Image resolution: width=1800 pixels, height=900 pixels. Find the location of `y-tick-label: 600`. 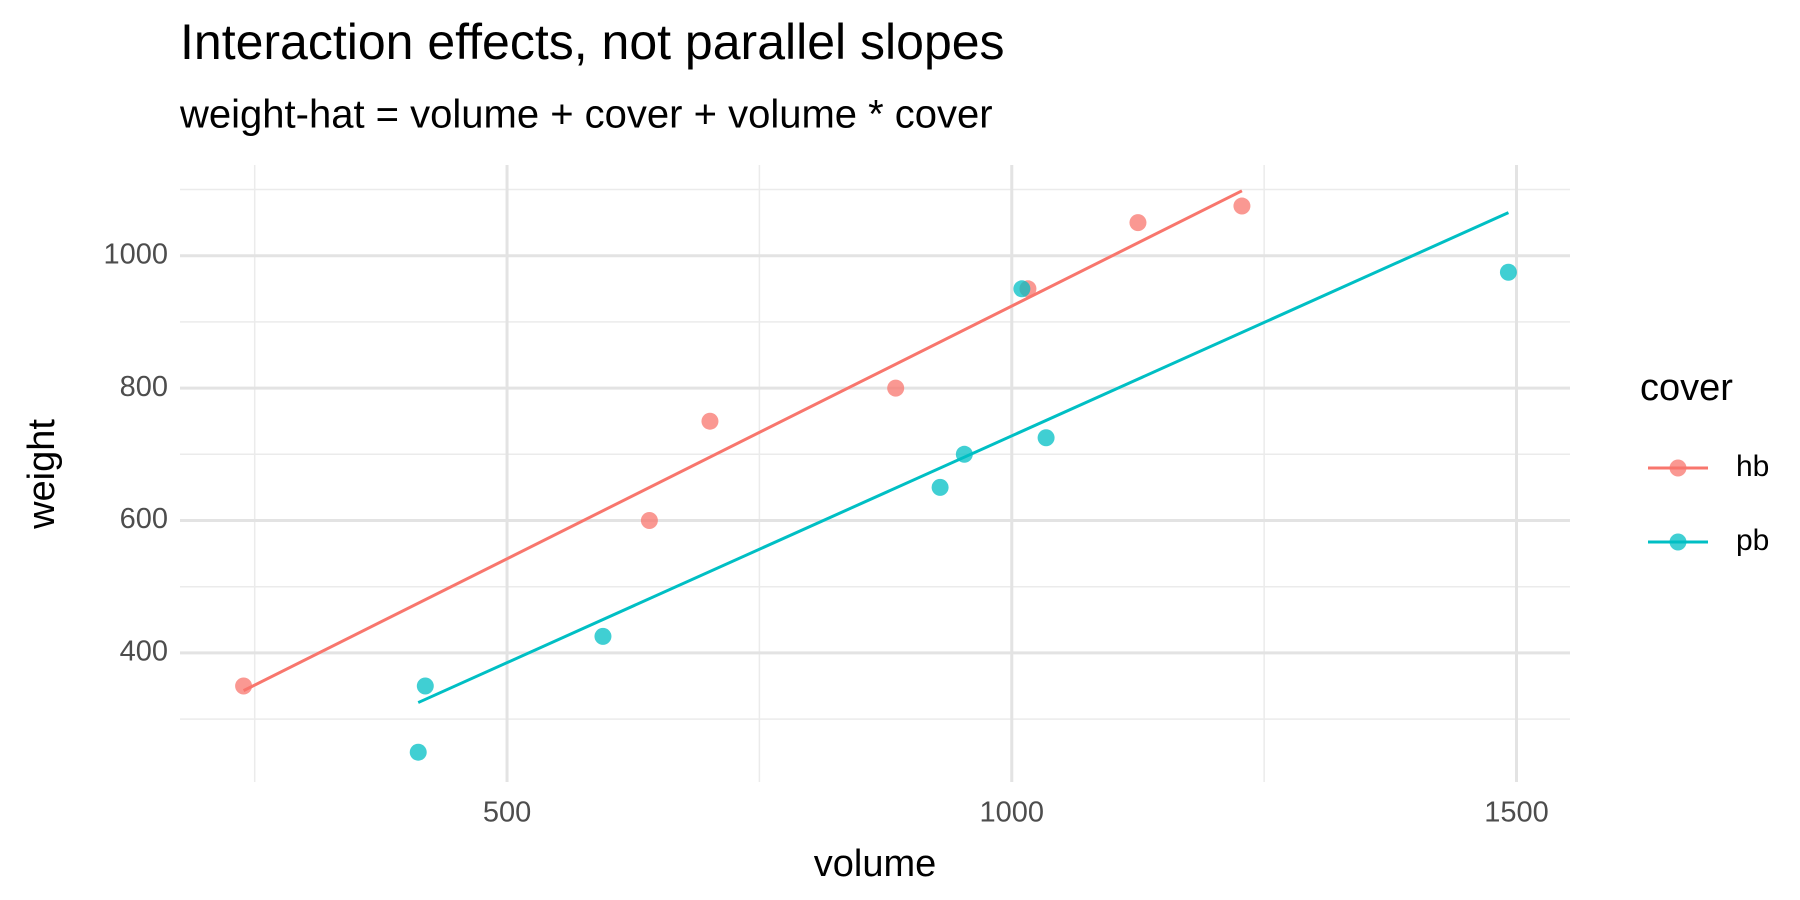

y-tick-label: 600 is located at coordinates (144, 519).